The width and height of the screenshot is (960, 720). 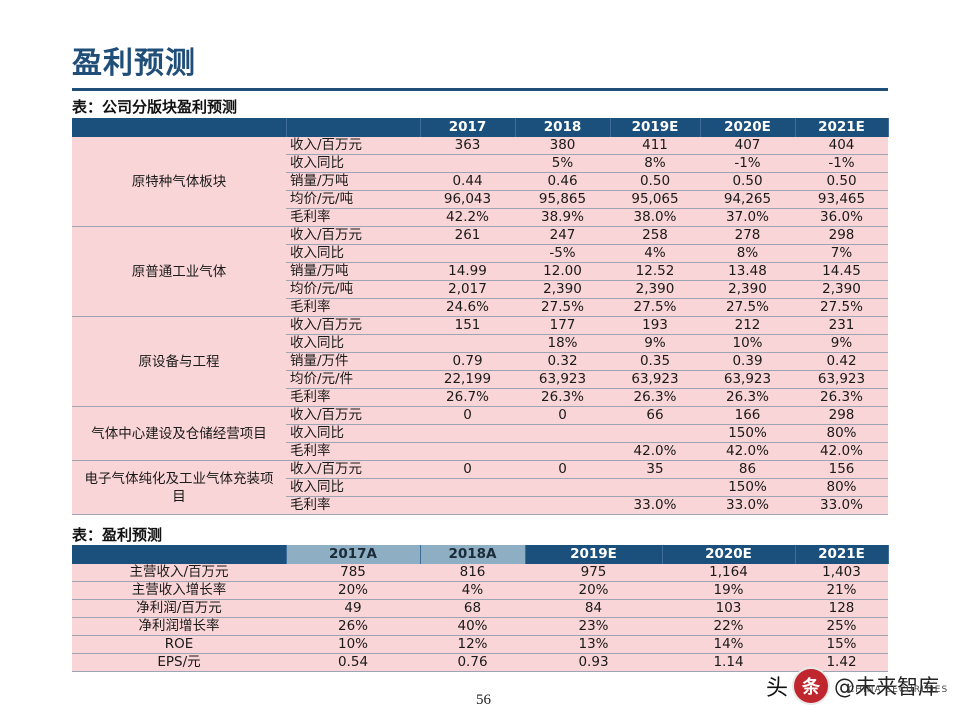 I want to click on table-row: 原特种气体板块 收入/百万元 363 380 411 407 404, so click(x=480, y=182).